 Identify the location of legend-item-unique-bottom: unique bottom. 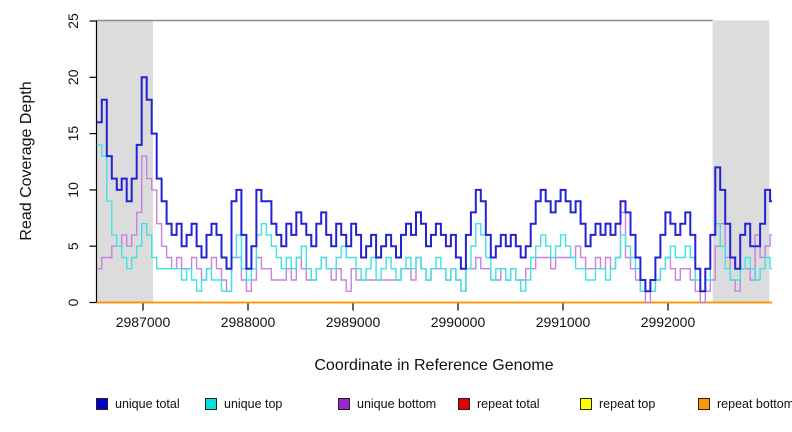
(387, 404).